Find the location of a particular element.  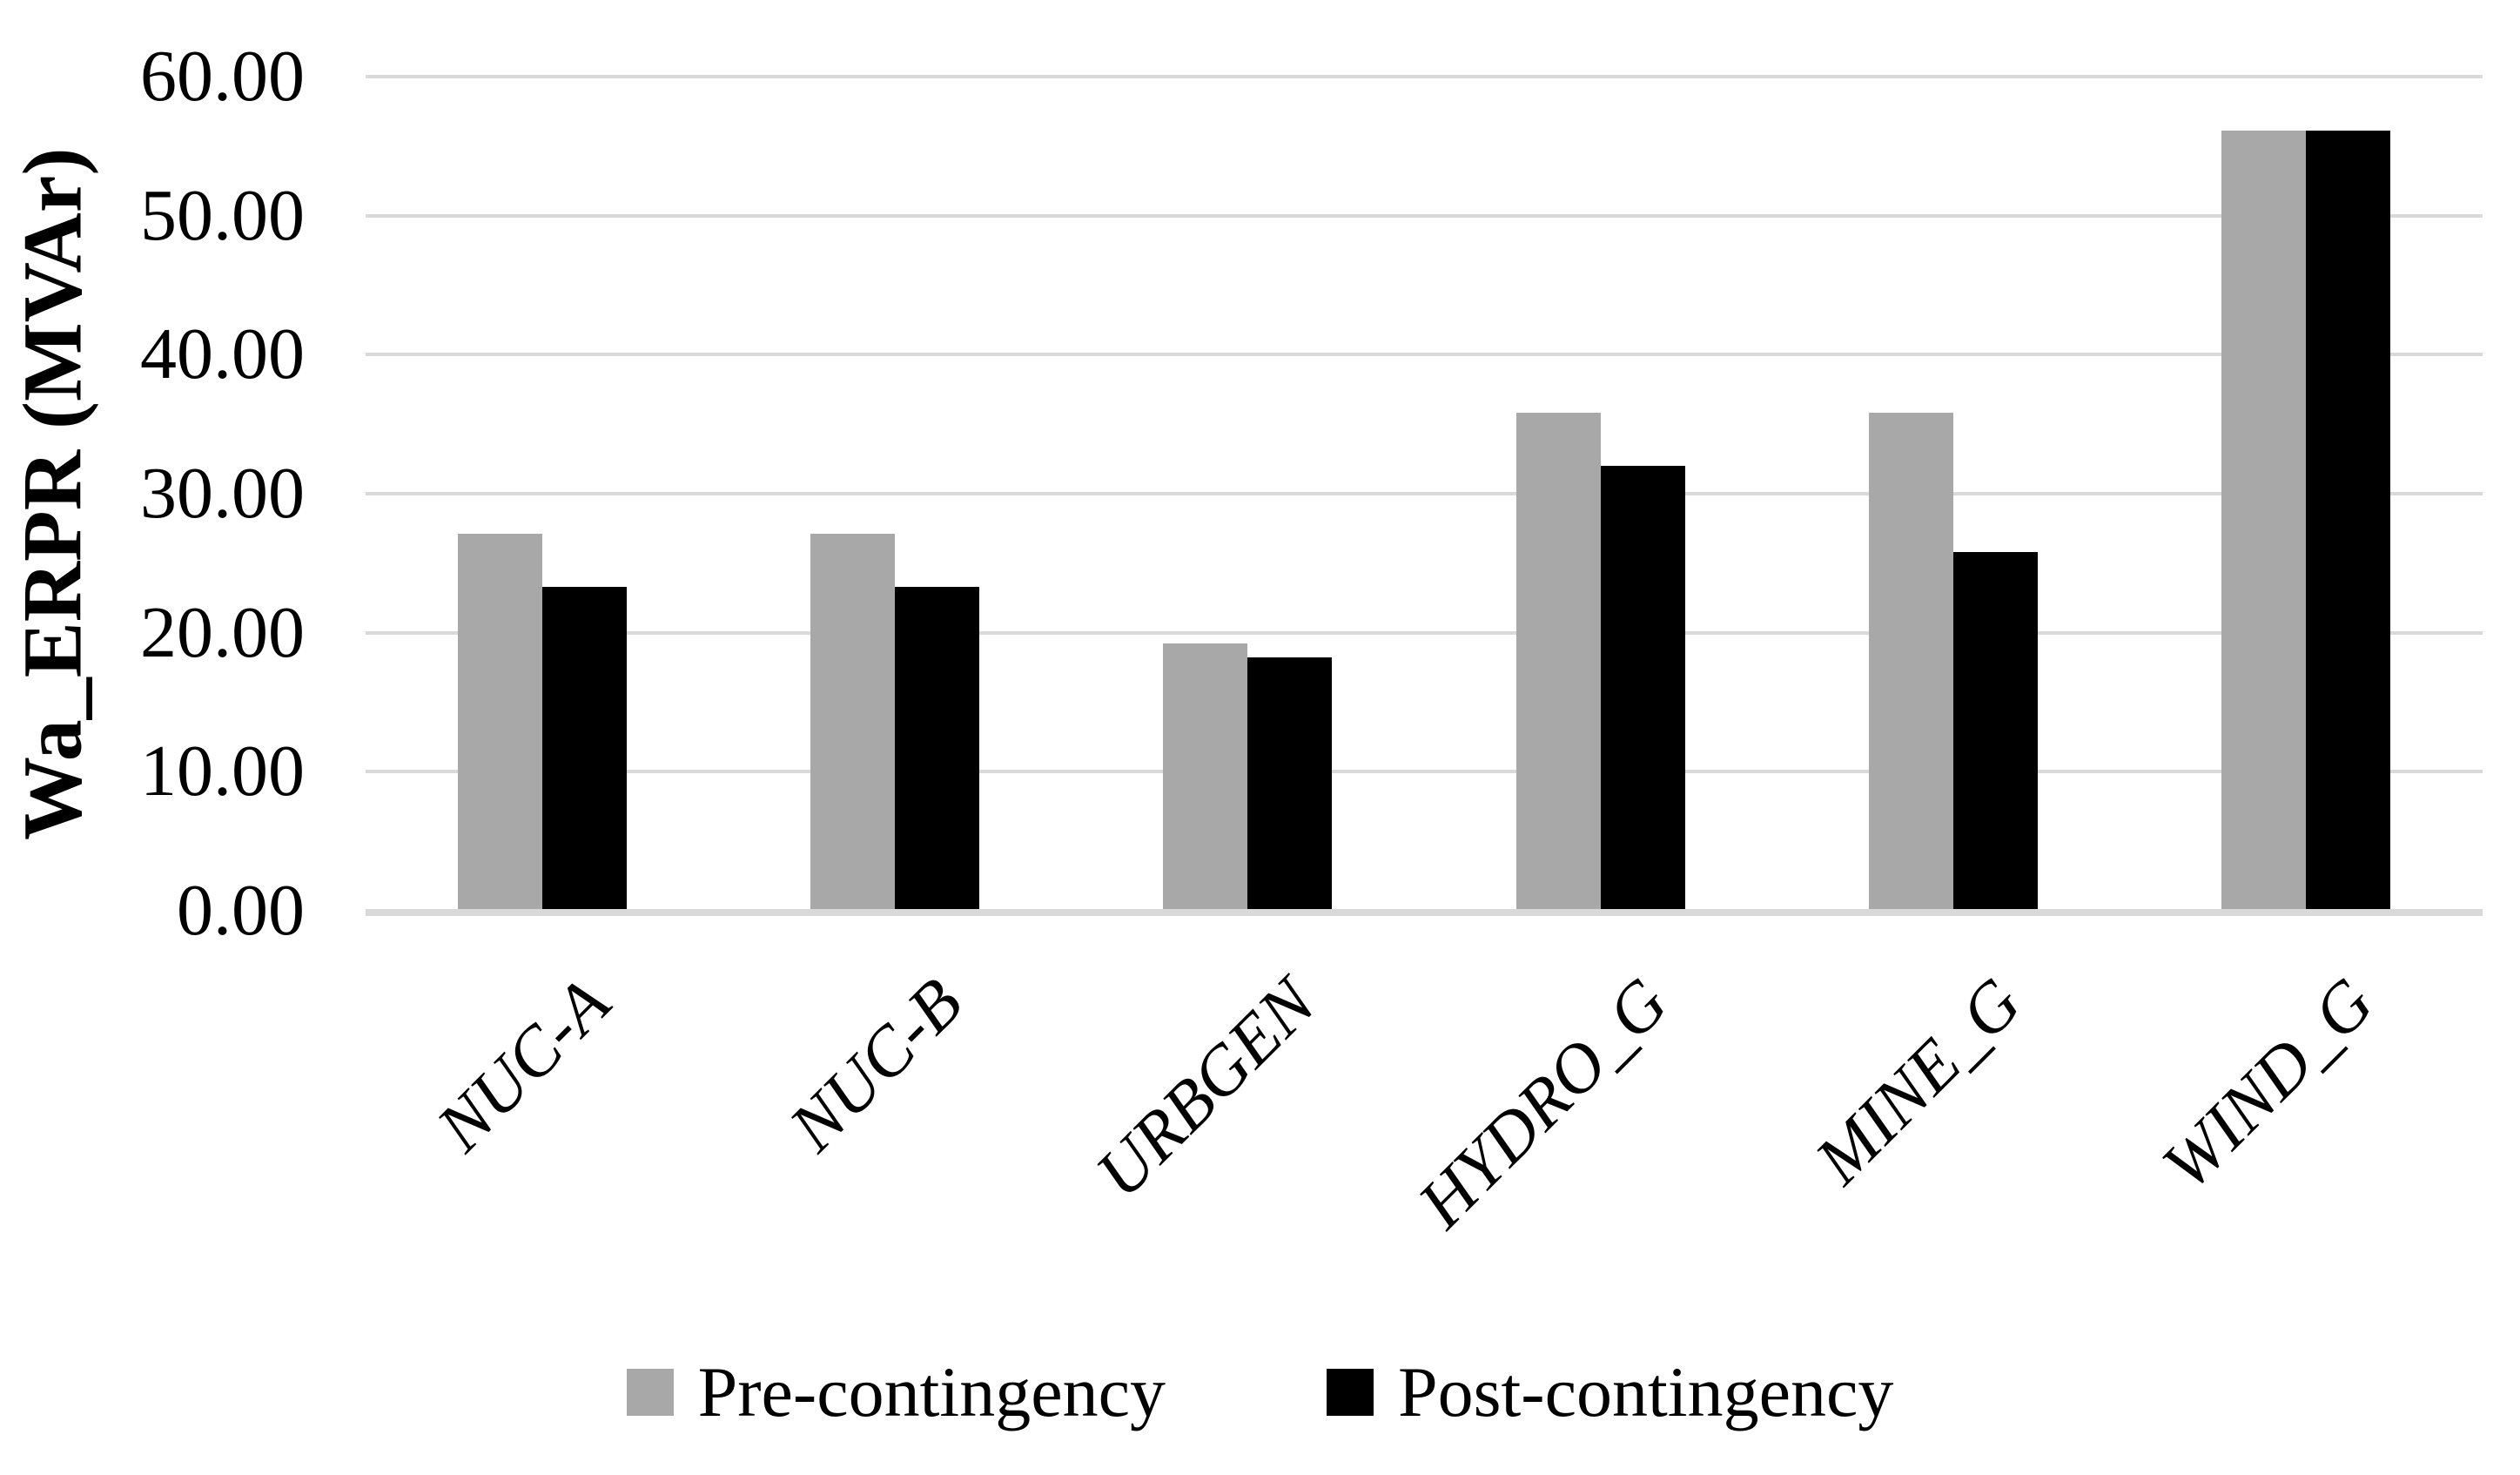

y-tick-label-20: 20.00 is located at coordinates (222, 632).